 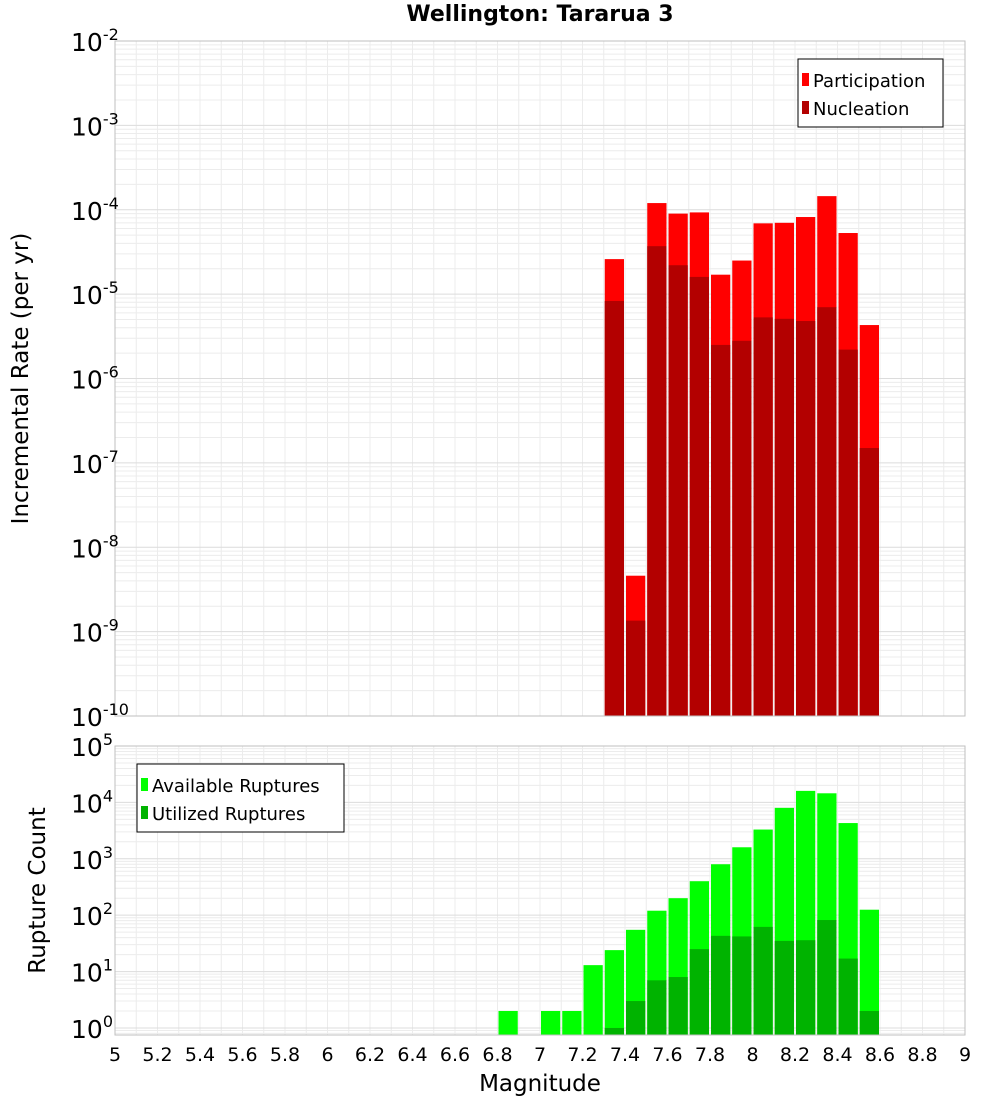 I want to click on y-tick-label: 10⁻⁴, so click(x=95, y=210).